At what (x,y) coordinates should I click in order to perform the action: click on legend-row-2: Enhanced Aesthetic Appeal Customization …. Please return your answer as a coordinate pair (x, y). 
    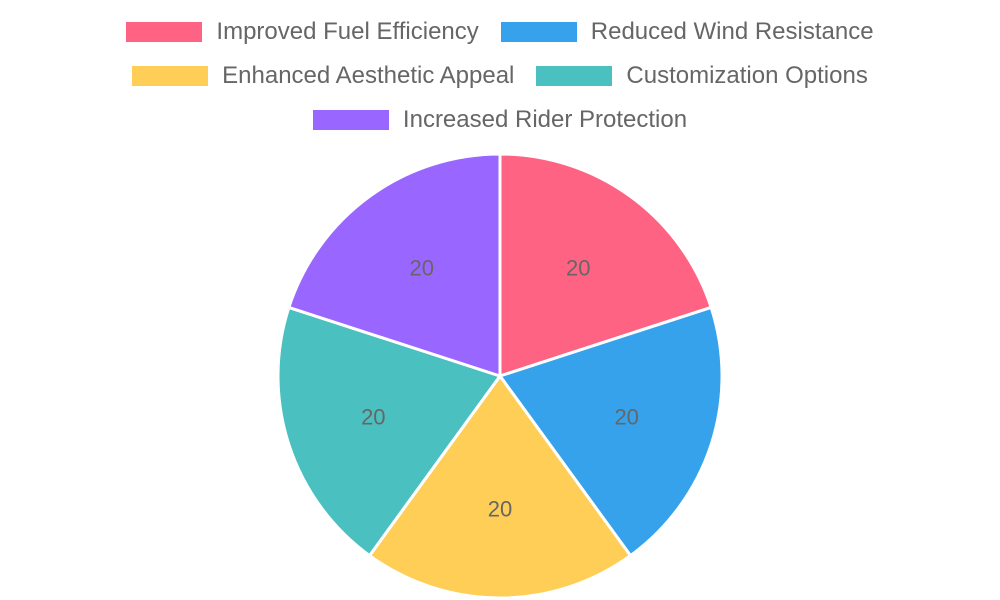
    Looking at the image, I should click on (500, 76).